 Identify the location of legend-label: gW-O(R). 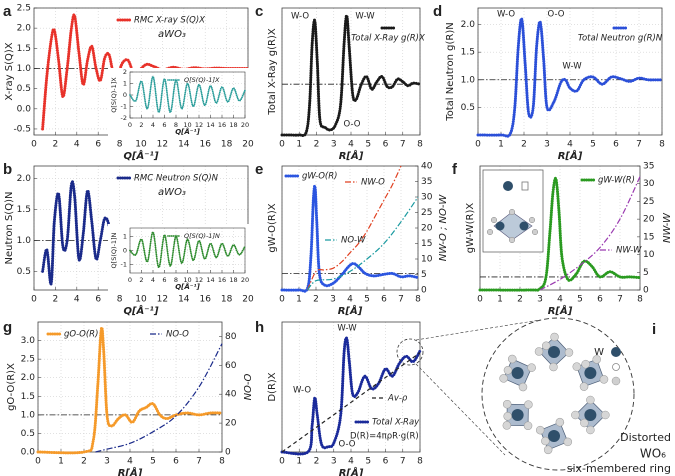
(319, 177).